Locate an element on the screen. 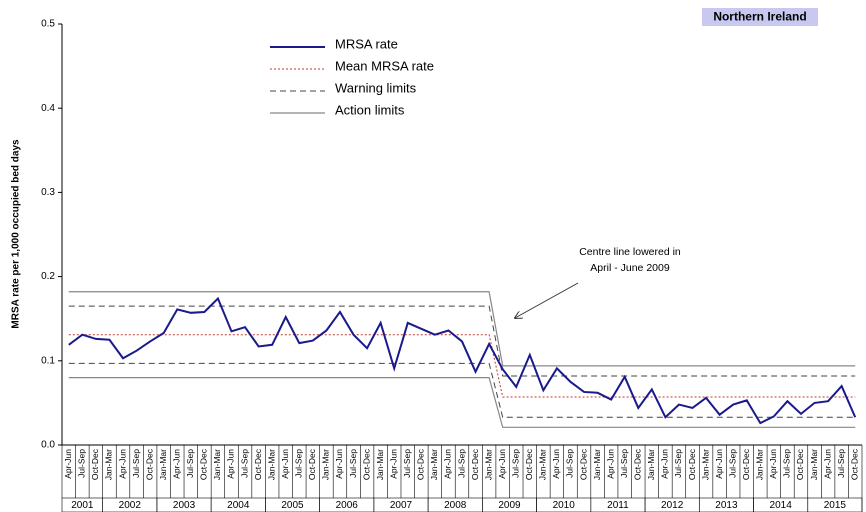 Image resolution: width=866 pixels, height=512 pixels. y-tick-label: 0.5 is located at coordinates (48, 24).